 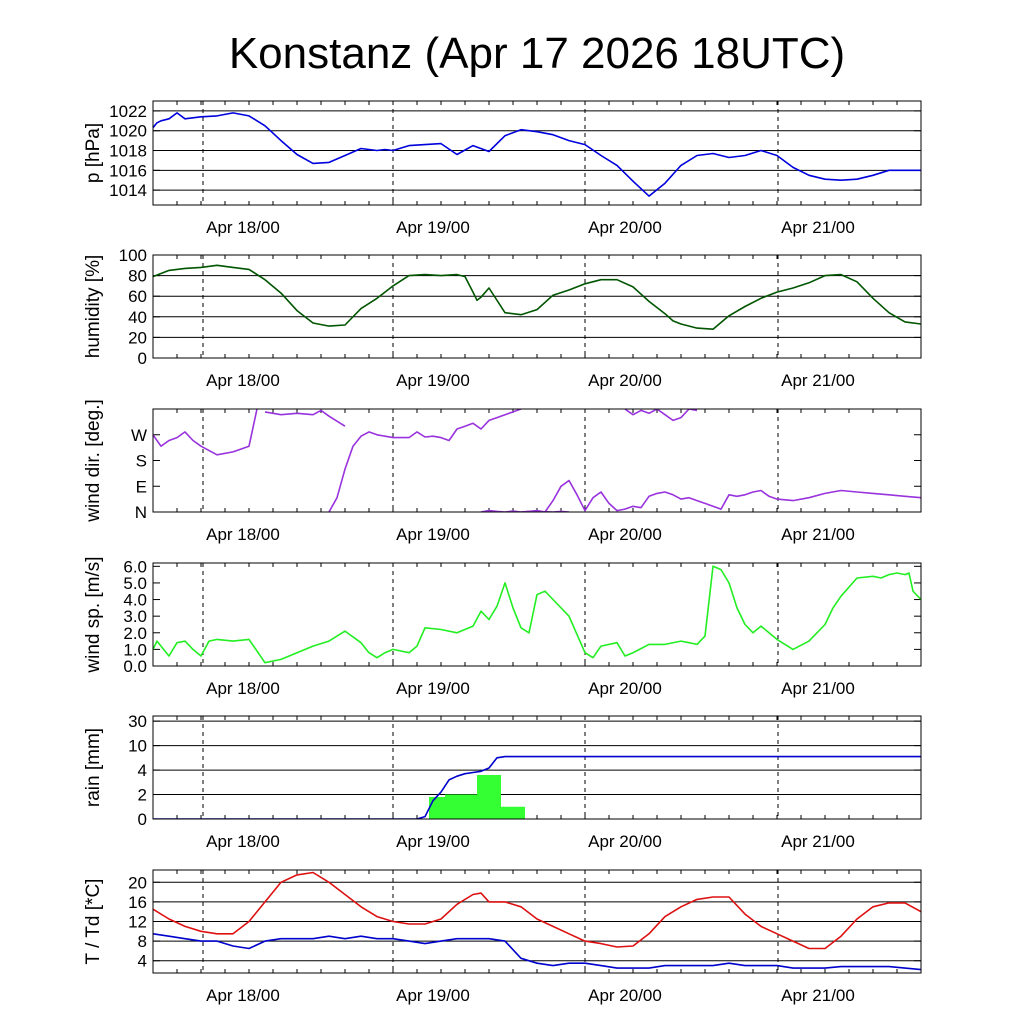 I want to click on humidity-xtick-label: Apr 21/00, so click(x=818, y=380).